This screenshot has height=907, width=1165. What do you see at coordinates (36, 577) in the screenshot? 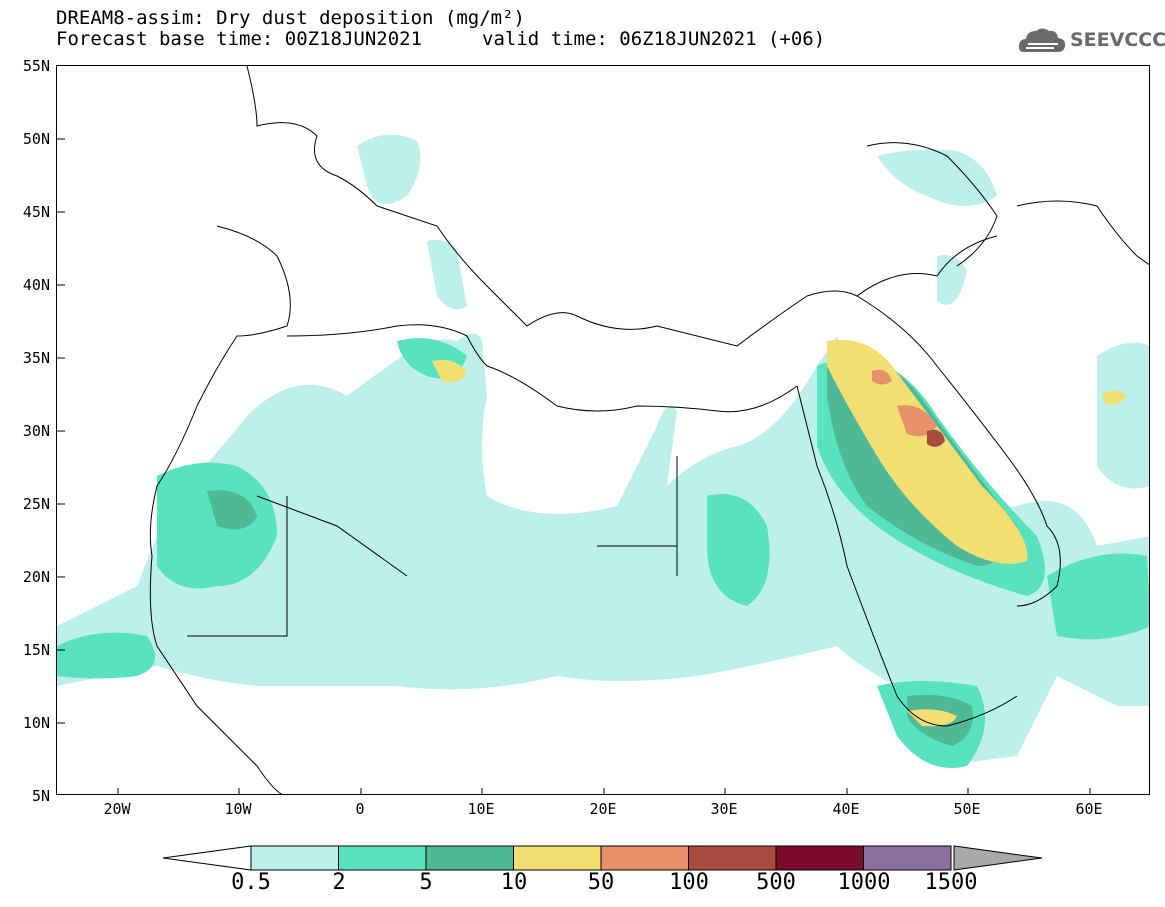
I see `lat-label: 20N` at bounding box center [36, 577].